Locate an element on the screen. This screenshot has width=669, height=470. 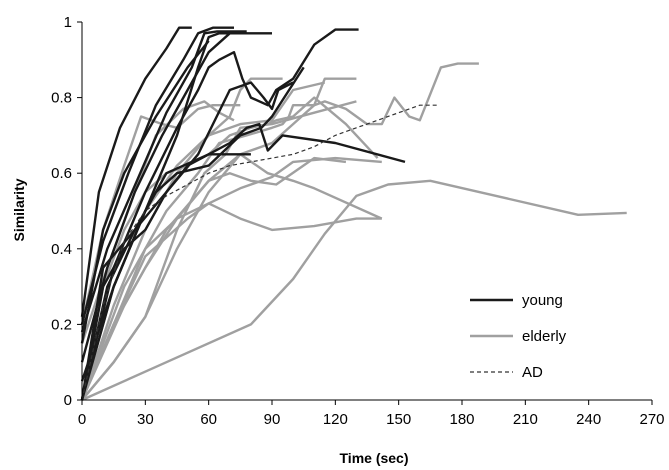
x-tick-label: 210 is located at coordinates (525, 419).